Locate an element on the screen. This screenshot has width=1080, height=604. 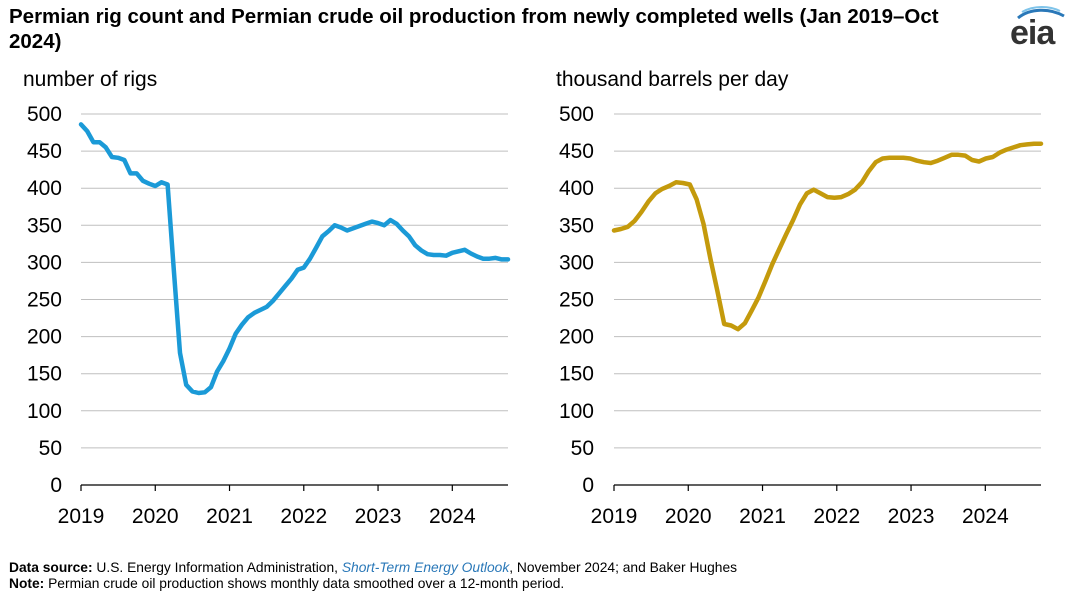
rigs-x-tick-label: 2022 is located at coordinates (303, 516).